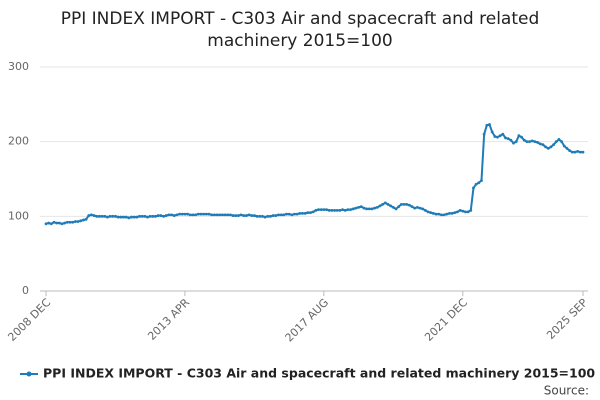 This screenshot has height=400, width=600. What do you see at coordinates (168, 319) in the screenshot?
I see `x-tick-label: 2013 APR` at bounding box center [168, 319].